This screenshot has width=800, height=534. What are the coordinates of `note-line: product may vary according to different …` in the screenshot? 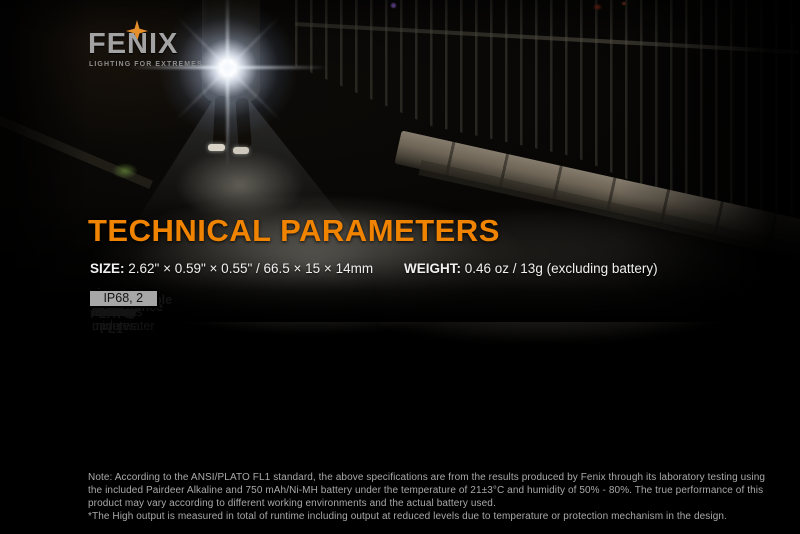 It's located at (292, 503).